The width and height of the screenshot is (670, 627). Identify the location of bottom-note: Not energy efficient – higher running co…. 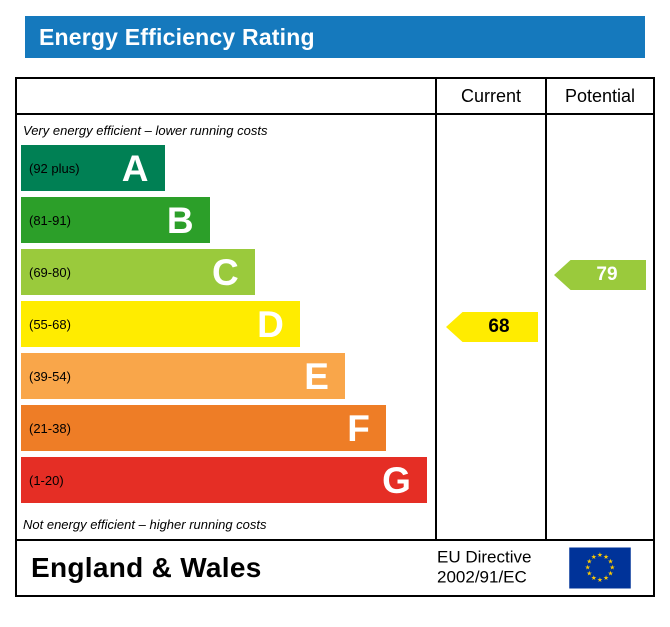
(145, 524).